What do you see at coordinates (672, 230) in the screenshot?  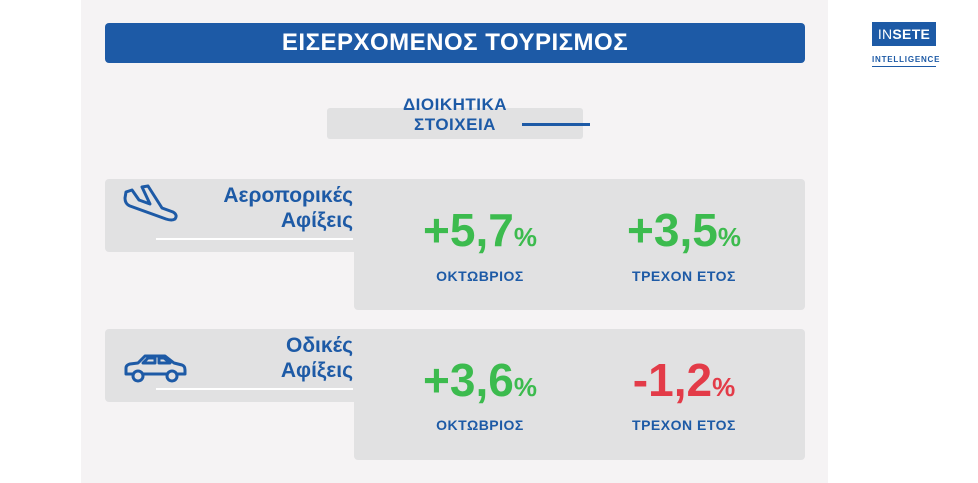 I see `stat-number: +3,5` at bounding box center [672, 230].